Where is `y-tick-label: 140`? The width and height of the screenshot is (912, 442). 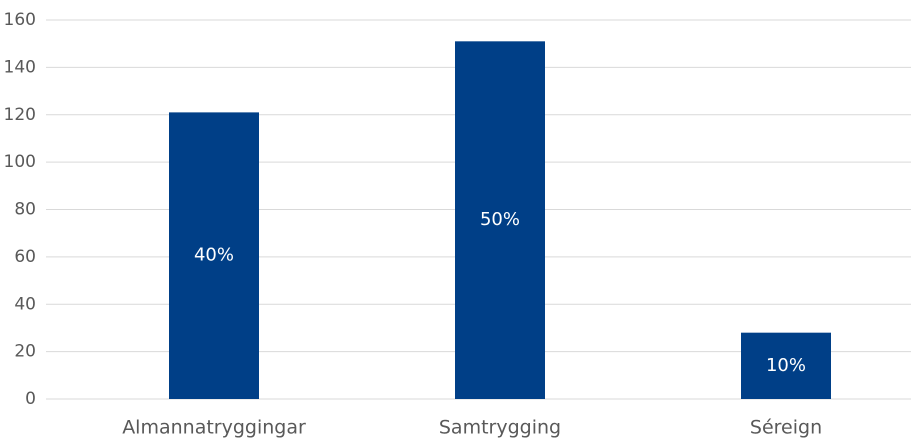 y-tick-label: 140 is located at coordinates (20, 67).